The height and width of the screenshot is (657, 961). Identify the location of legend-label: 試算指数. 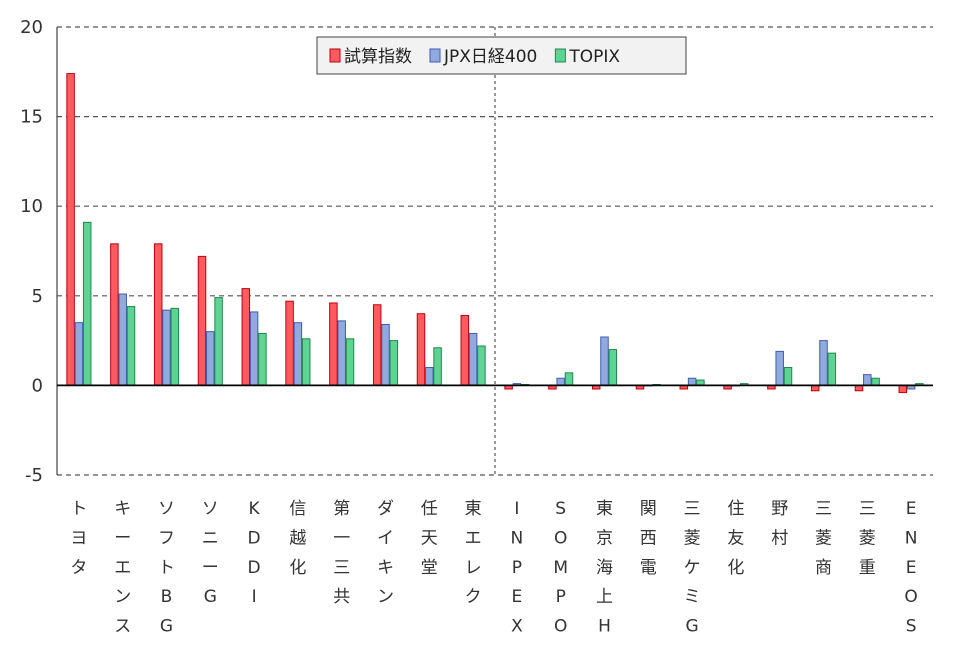
(378, 57).